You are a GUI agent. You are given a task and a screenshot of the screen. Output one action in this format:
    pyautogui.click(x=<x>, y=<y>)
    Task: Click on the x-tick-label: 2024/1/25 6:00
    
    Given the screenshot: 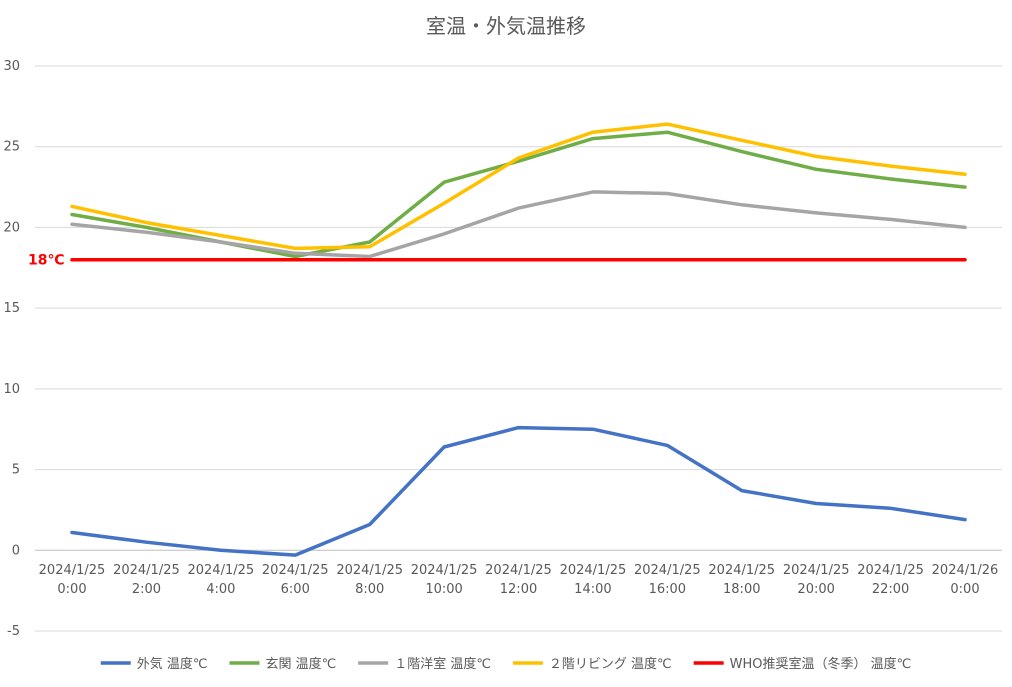 What is the action you would take?
    pyautogui.click(x=295, y=580)
    